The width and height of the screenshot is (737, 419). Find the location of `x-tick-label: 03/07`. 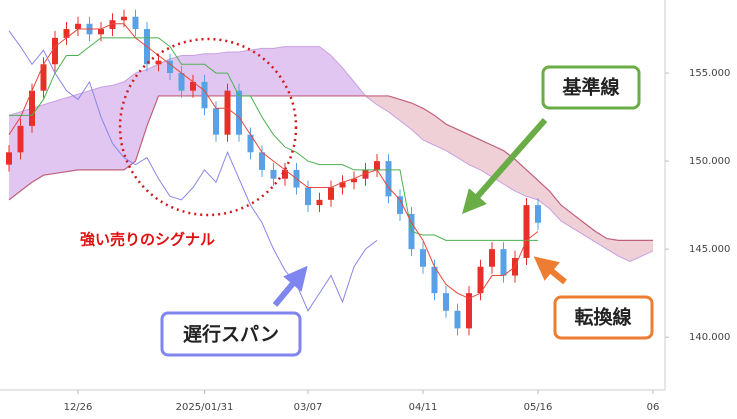

x-tick-label: 03/07 is located at coordinates (308, 407).